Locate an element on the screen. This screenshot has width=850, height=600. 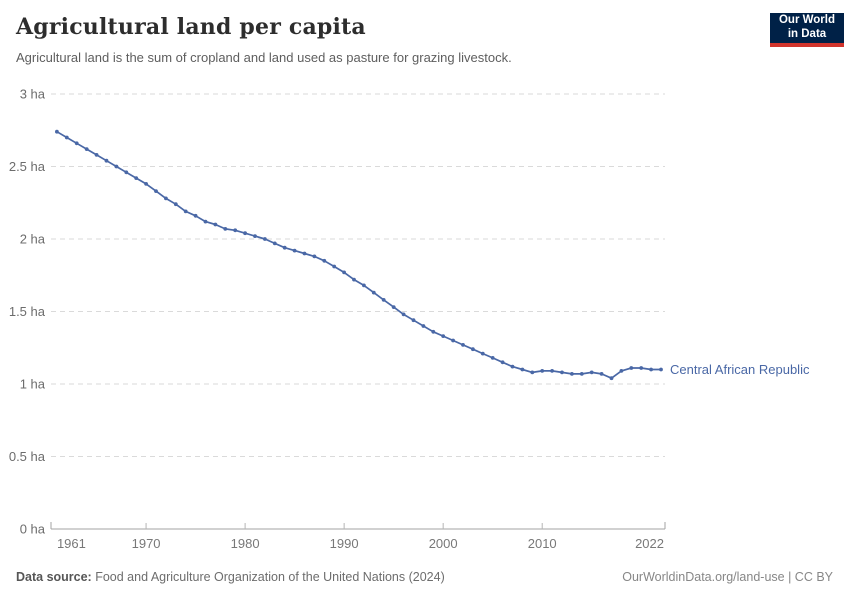
y-axis-tick-label: 3 ha is located at coordinates (33, 94).